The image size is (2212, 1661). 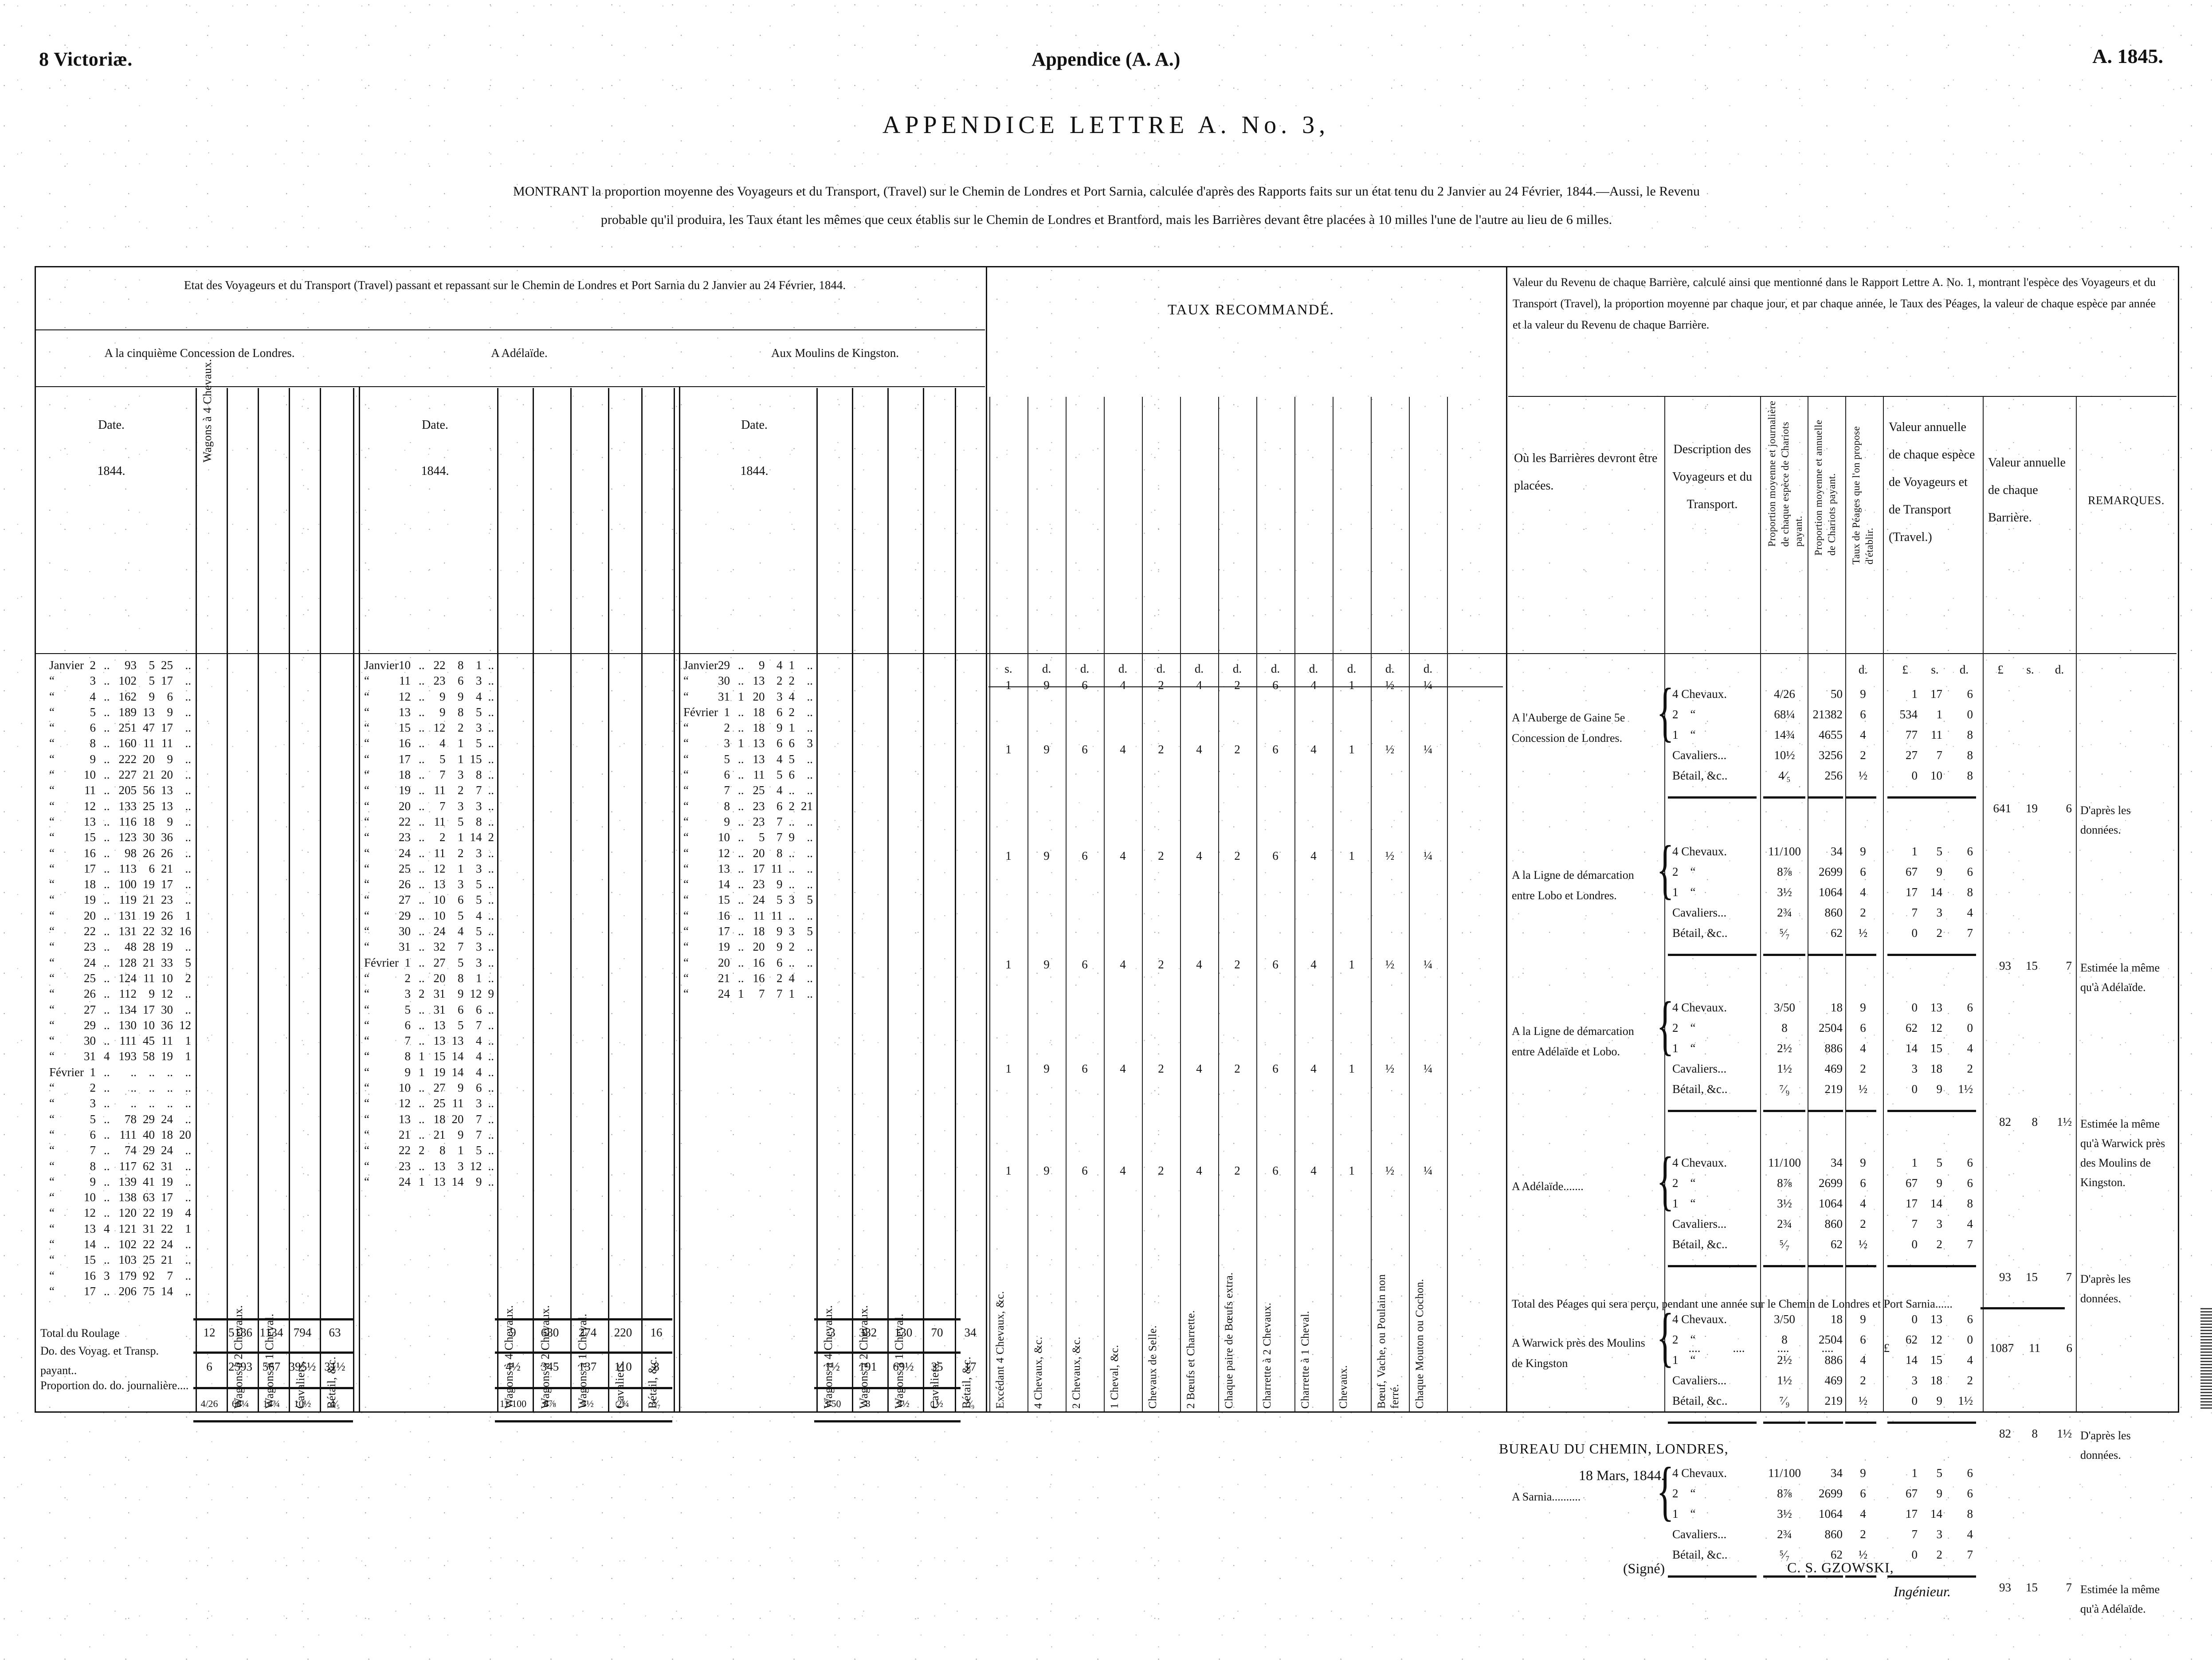 What do you see at coordinates (1665, 1180) in the screenshot?
I see `barrier-3-brace: {` at bounding box center [1665, 1180].